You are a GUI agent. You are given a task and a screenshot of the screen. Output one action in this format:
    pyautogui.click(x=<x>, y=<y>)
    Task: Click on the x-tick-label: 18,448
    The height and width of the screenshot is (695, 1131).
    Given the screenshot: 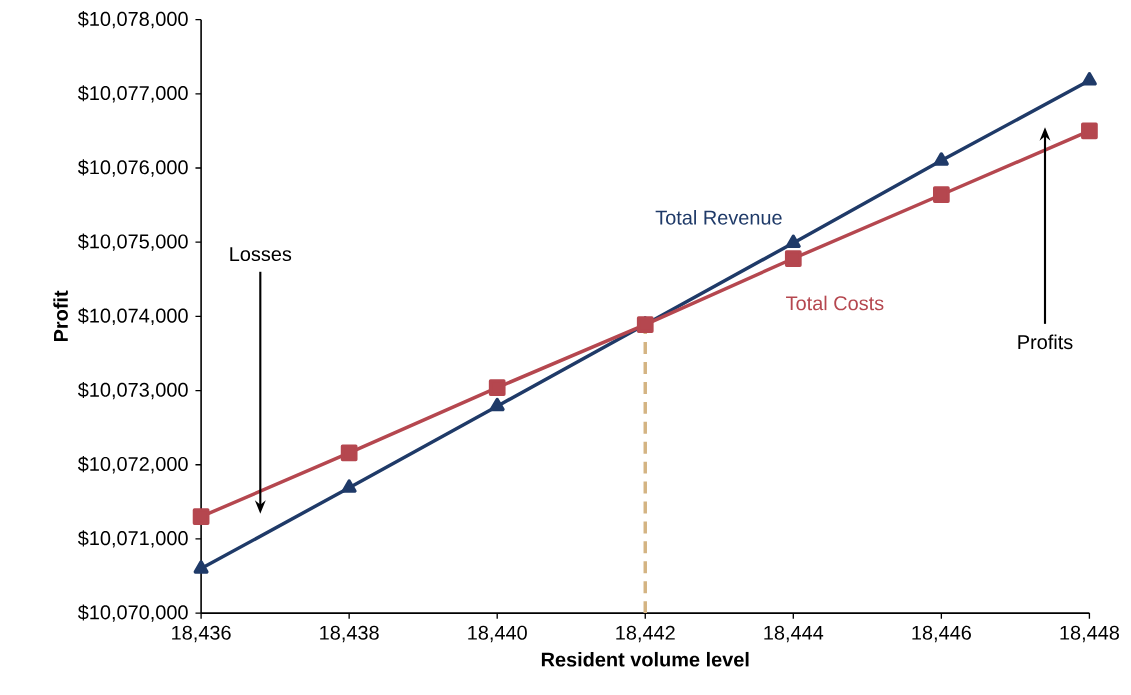 What is the action you would take?
    pyautogui.click(x=1090, y=634)
    